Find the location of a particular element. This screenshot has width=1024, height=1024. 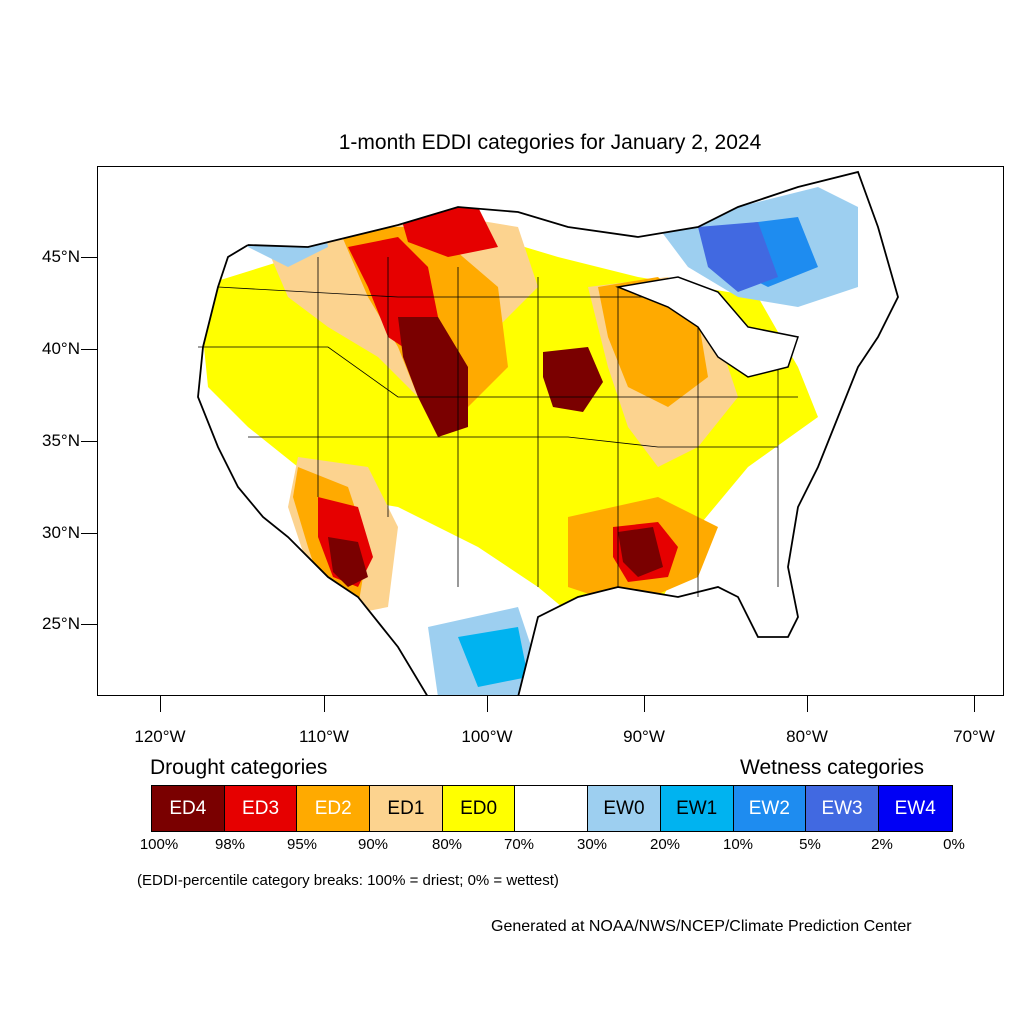

pct-break-80: 80% is located at coordinates (447, 844).